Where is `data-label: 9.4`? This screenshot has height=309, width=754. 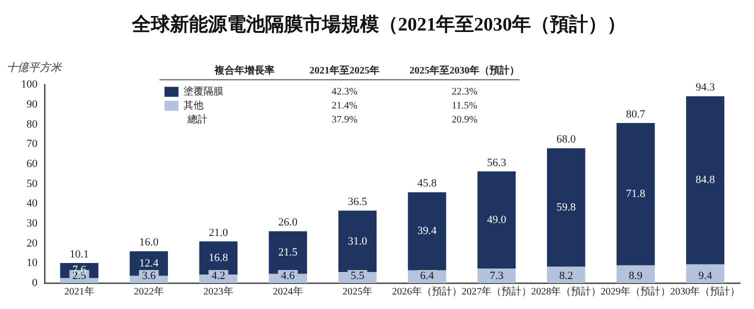
data-label: 9.4 is located at coordinates (705, 276).